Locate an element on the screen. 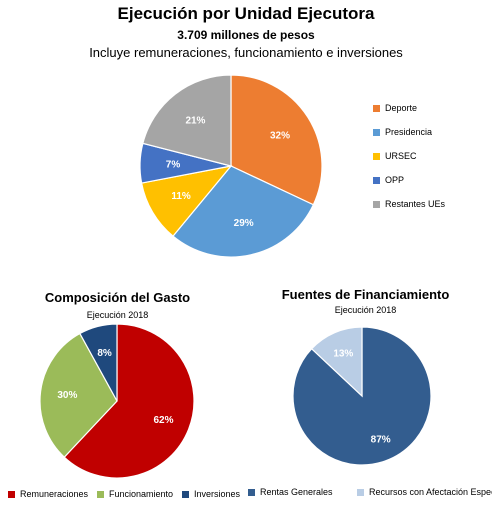 This screenshot has width=492, height=510. chart3-title: Fuentes de Financiamiento is located at coordinates (365, 294).